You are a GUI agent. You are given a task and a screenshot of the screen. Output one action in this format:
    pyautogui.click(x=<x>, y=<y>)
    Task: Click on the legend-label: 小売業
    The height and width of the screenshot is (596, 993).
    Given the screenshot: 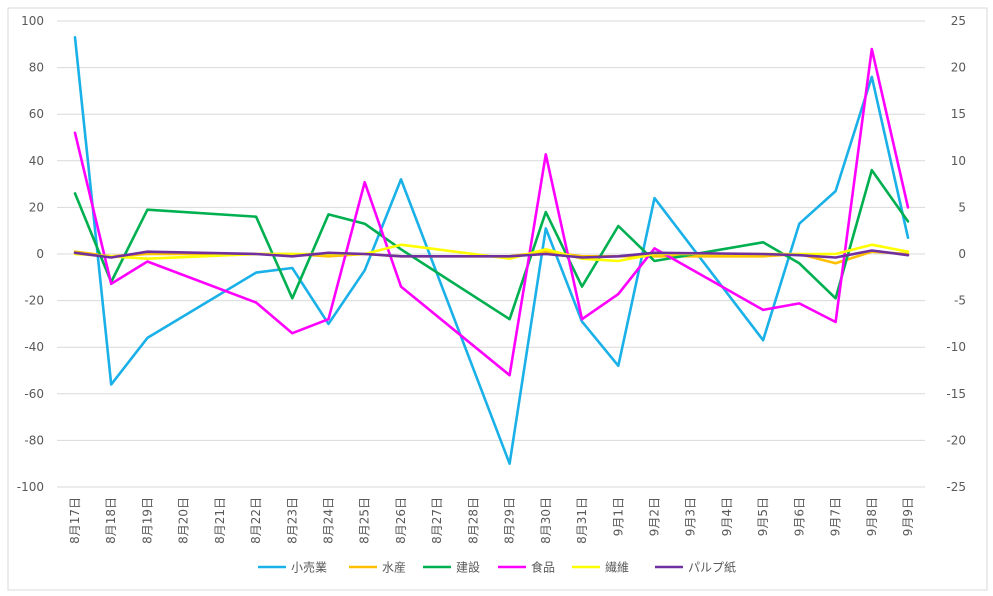 What is the action you would take?
    pyautogui.click(x=309, y=567)
    